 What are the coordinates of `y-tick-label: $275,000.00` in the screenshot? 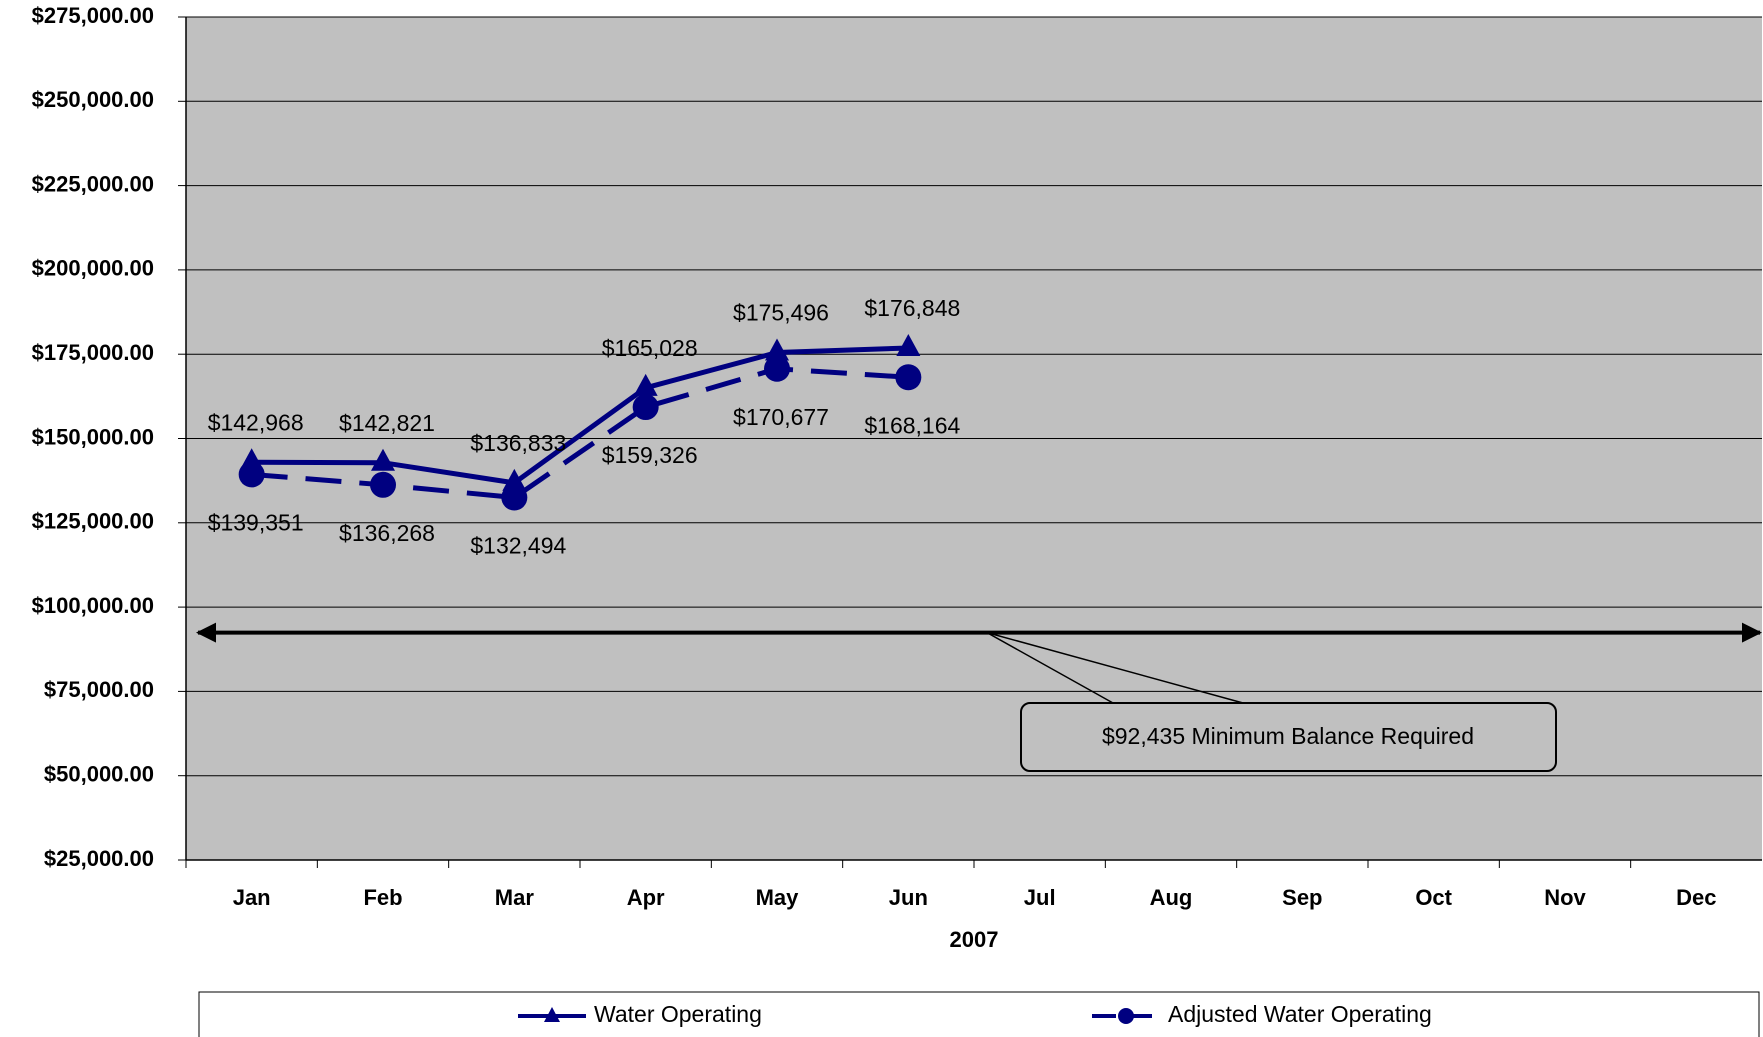 It's located at (93, 15).